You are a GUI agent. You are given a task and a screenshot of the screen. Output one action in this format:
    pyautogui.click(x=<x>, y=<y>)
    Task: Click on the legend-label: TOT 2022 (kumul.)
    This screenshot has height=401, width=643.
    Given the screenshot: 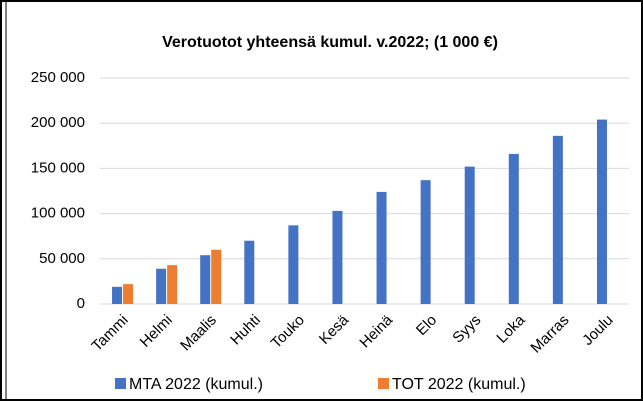 What is the action you would take?
    pyautogui.click(x=459, y=384)
    